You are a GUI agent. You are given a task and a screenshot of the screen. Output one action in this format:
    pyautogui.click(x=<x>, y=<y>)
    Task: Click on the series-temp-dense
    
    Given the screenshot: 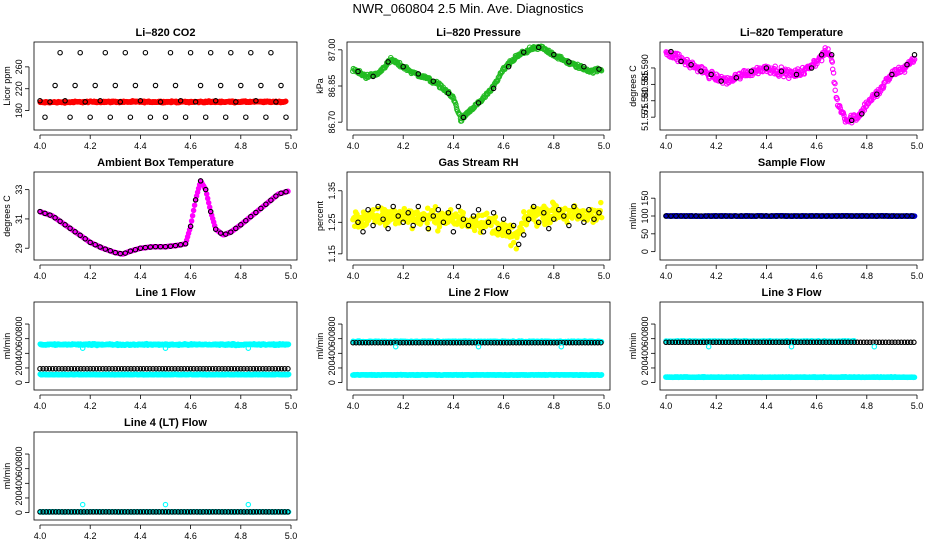 What is the action you would take?
    pyautogui.click(x=790, y=85)
    